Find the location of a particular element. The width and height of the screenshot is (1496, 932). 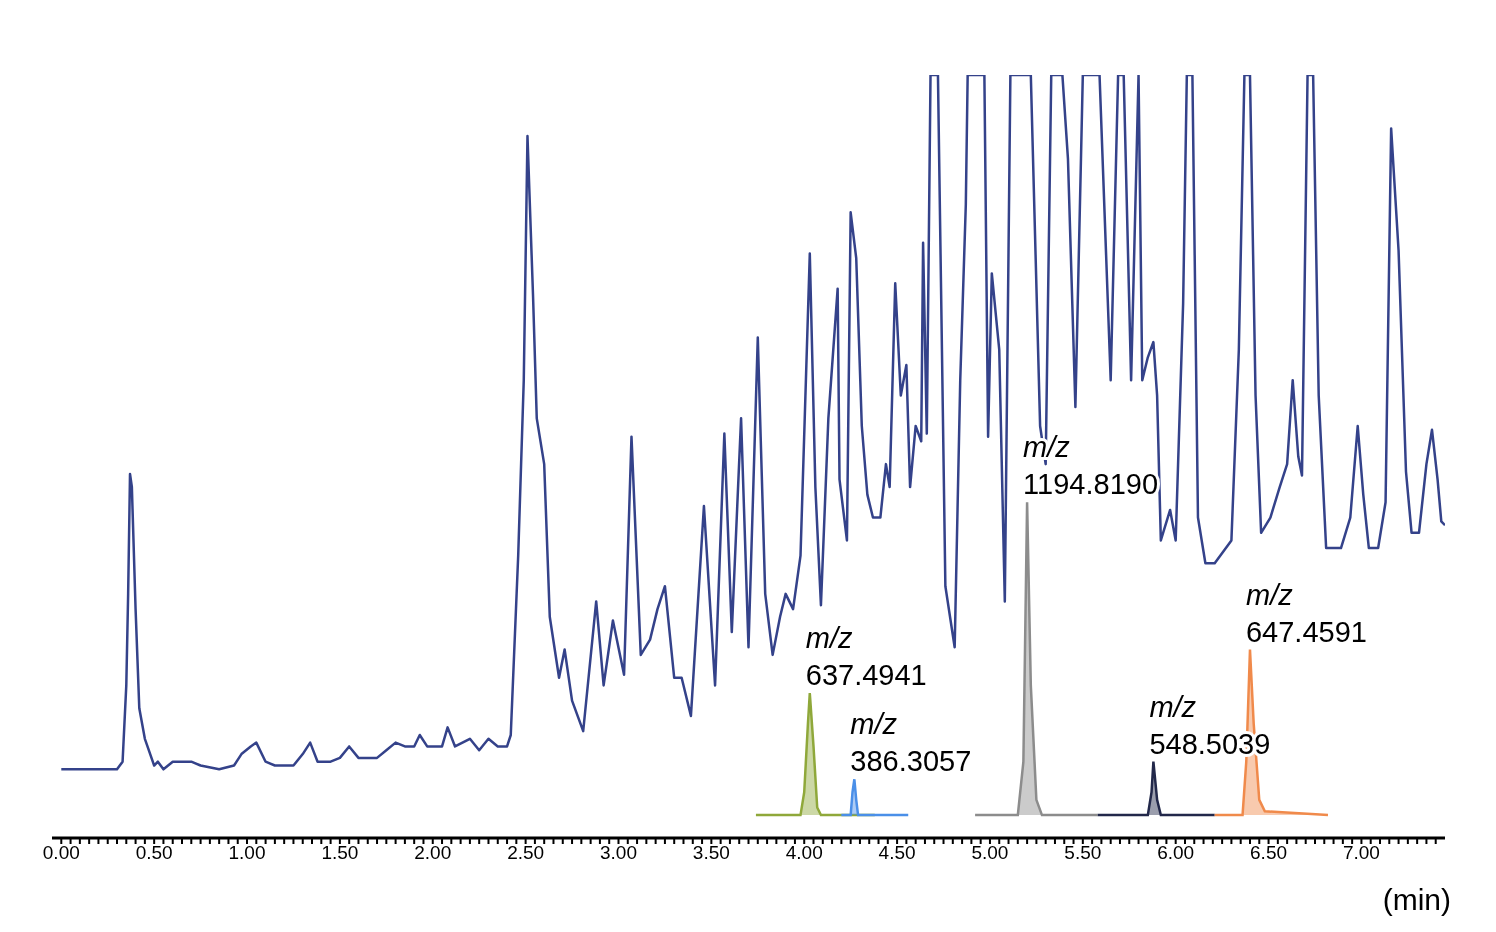

x-tick-label: 5.50 is located at coordinates (1083, 853).